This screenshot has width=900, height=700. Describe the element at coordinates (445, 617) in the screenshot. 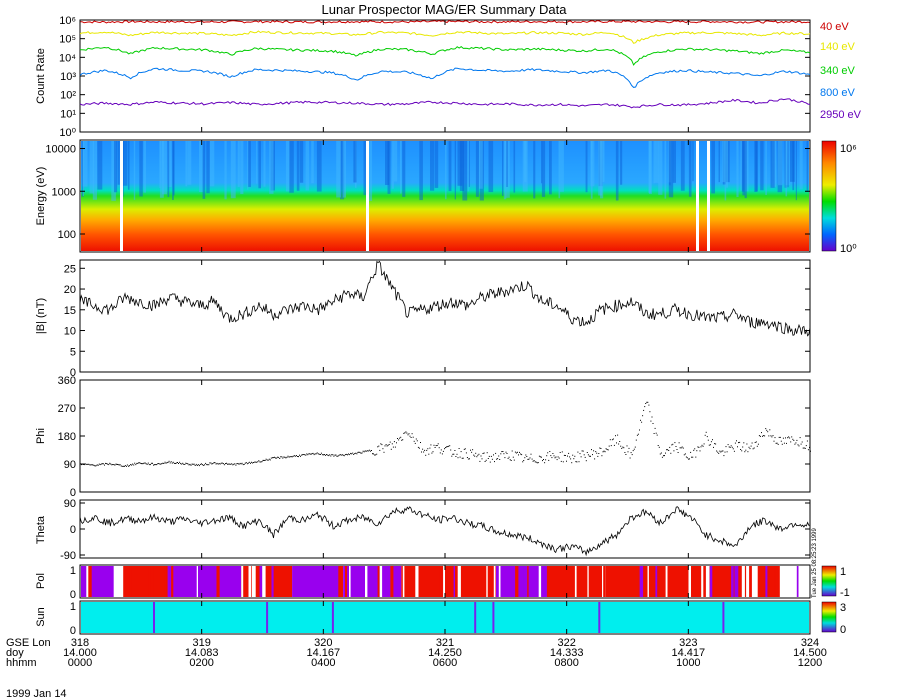

I see `sun-fill` at that location.